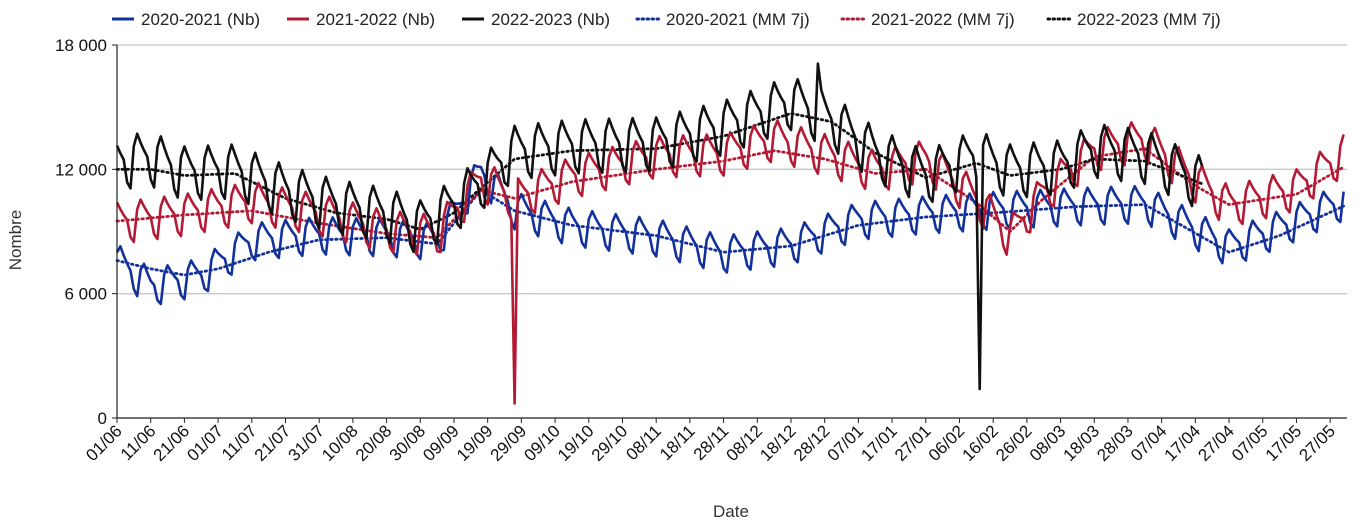 The height and width of the screenshot is (523, 1363). Describe the element at coordinates (81, 169) in the screenshot. I see `y-tick-label: 12 000` at that location.